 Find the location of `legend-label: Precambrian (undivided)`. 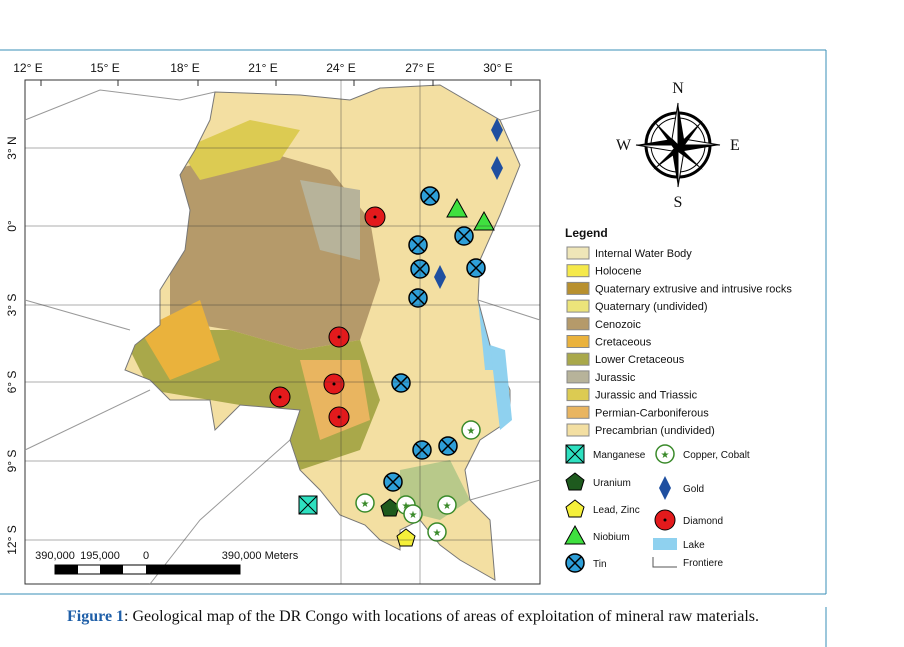

legend-label: Precambrian (undivided) is located at coordinates (655, 431).